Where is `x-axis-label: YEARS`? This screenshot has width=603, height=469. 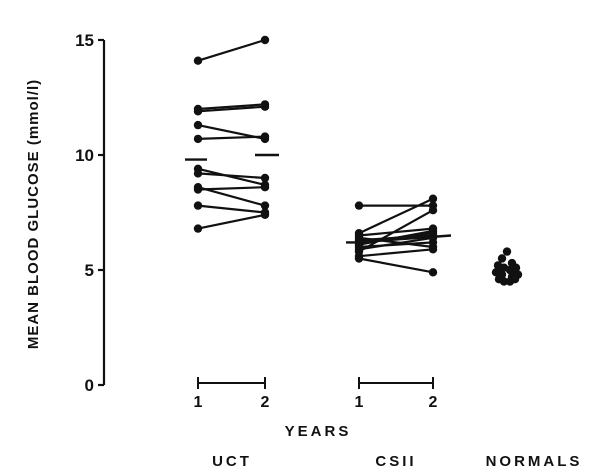
x-axis-label: YEARS is located at coordinates (318, 431).